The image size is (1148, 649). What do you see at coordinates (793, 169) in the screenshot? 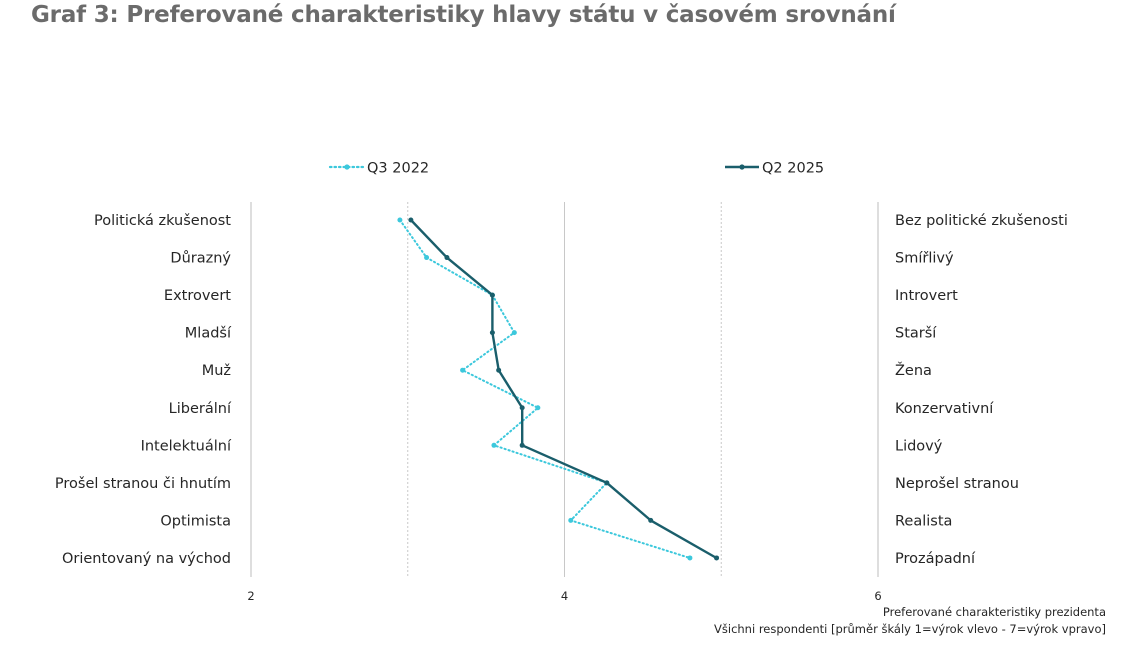
I see `legend-label-q2-2025: Q2 2025` at bounding box center [793, 169].